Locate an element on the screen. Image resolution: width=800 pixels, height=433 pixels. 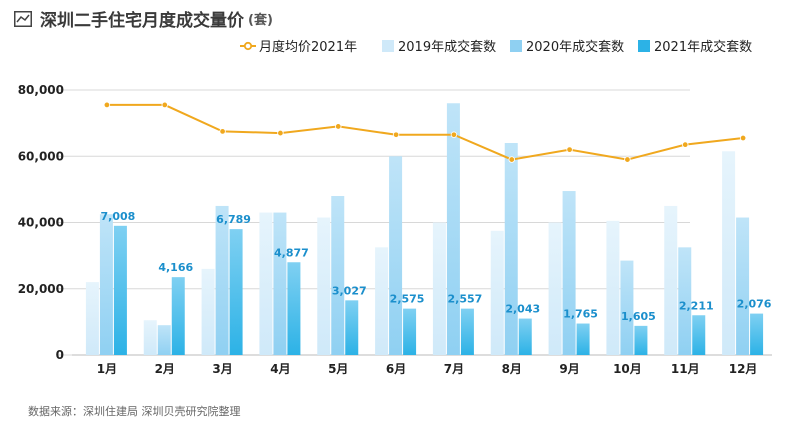
x-tick-label: 3月 is located at coordinates (222, 369).